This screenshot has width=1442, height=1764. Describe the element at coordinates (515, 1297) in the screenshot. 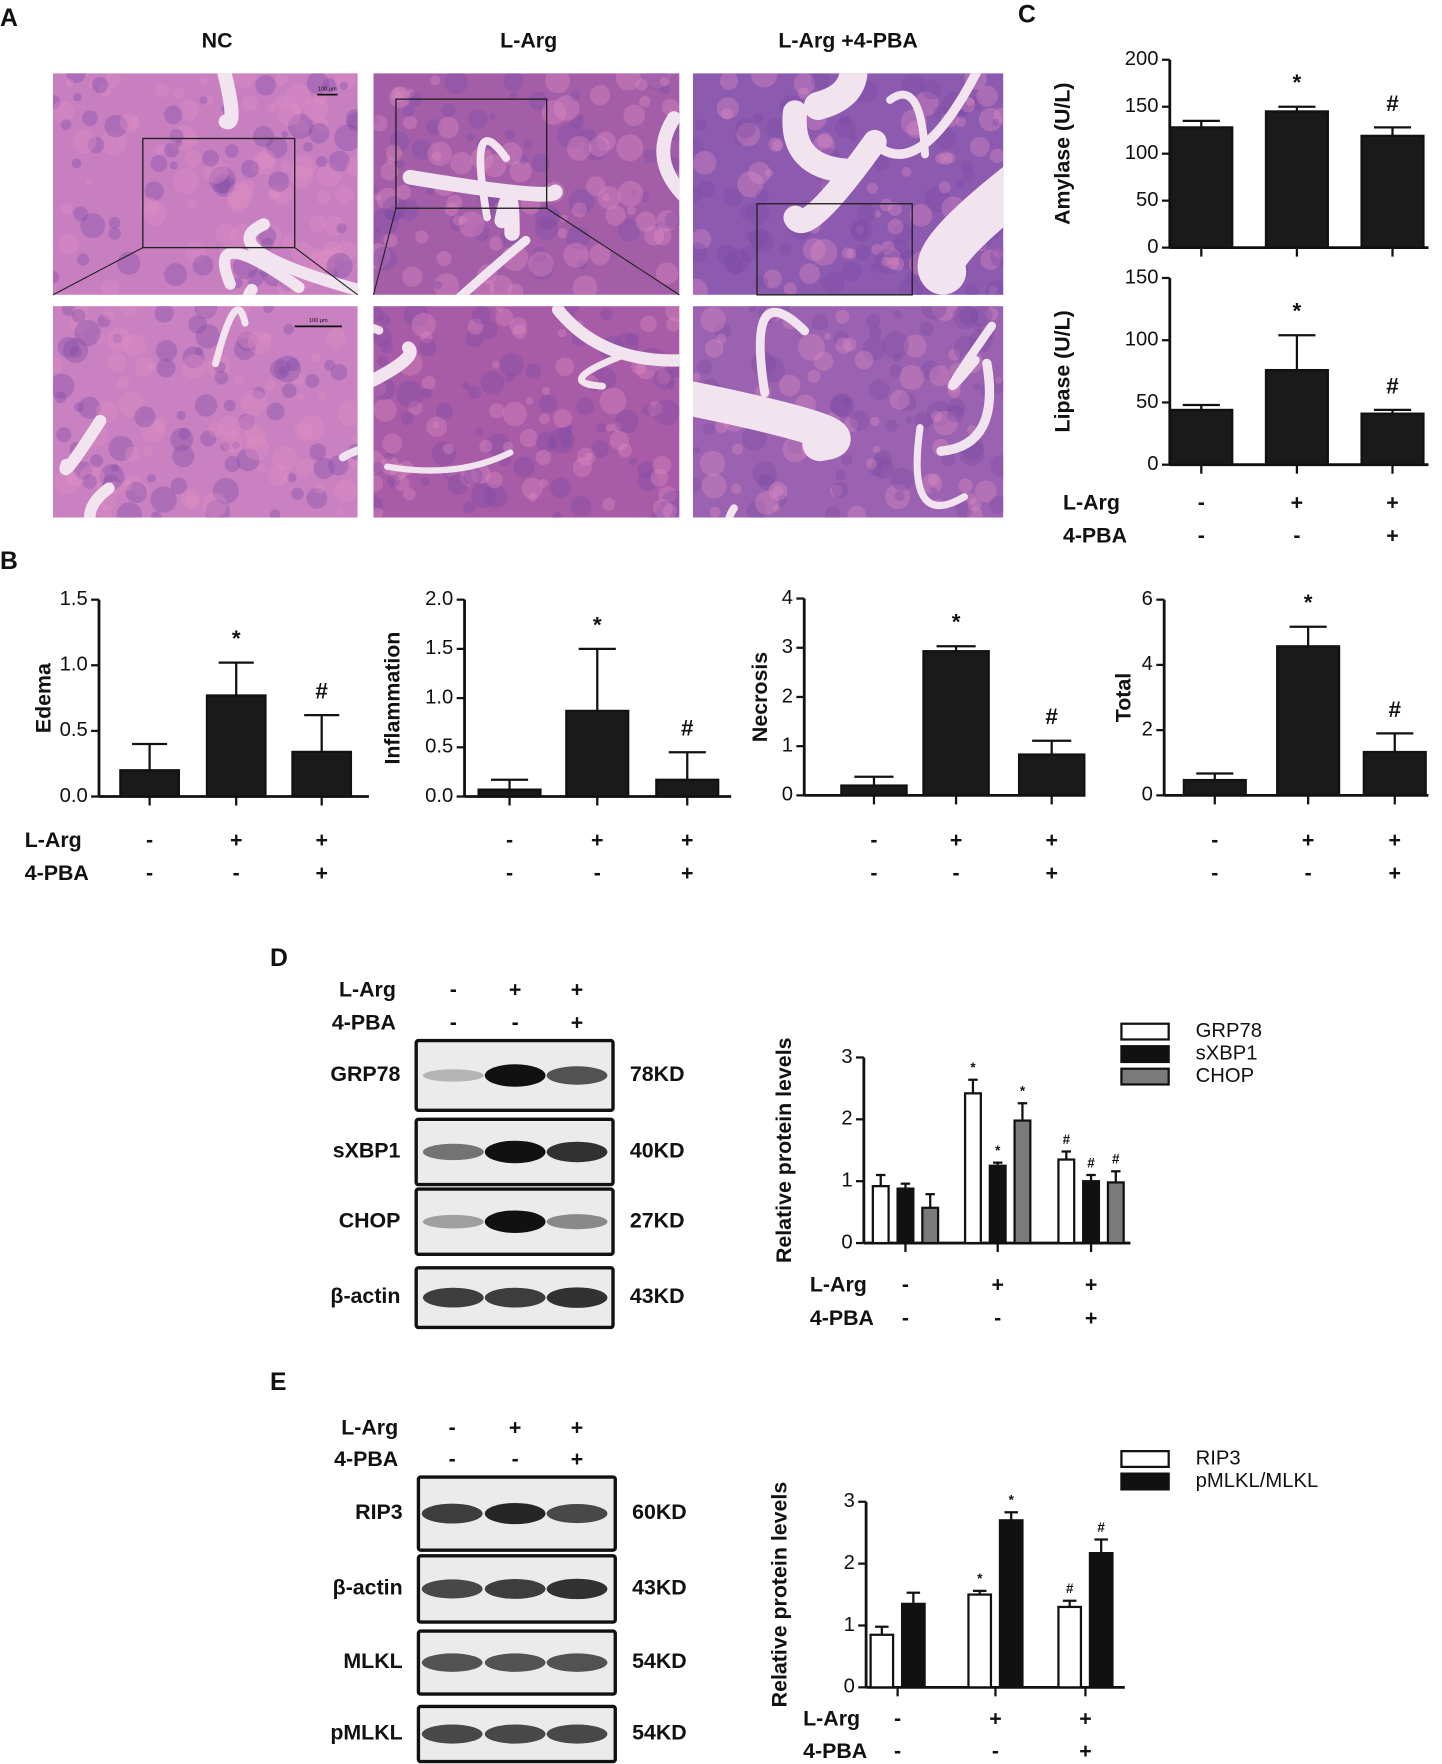

I see `band` at that location.